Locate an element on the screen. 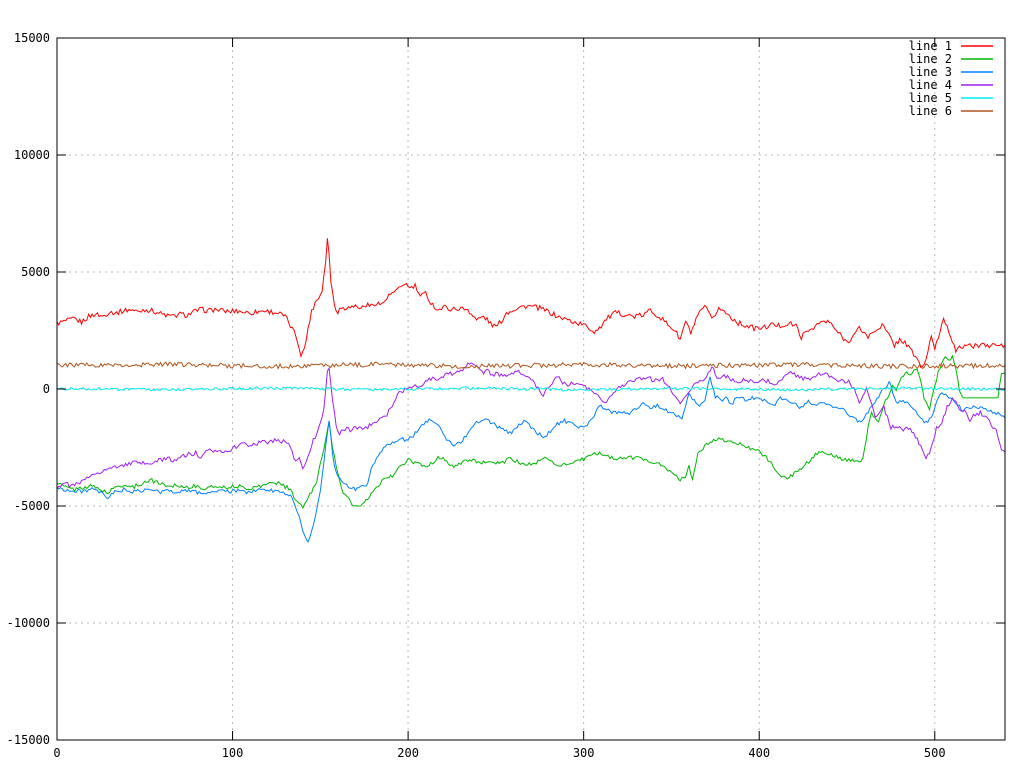 The image size is (1024, 768). legend-label: line 1 is located at coordinates (930, 46).